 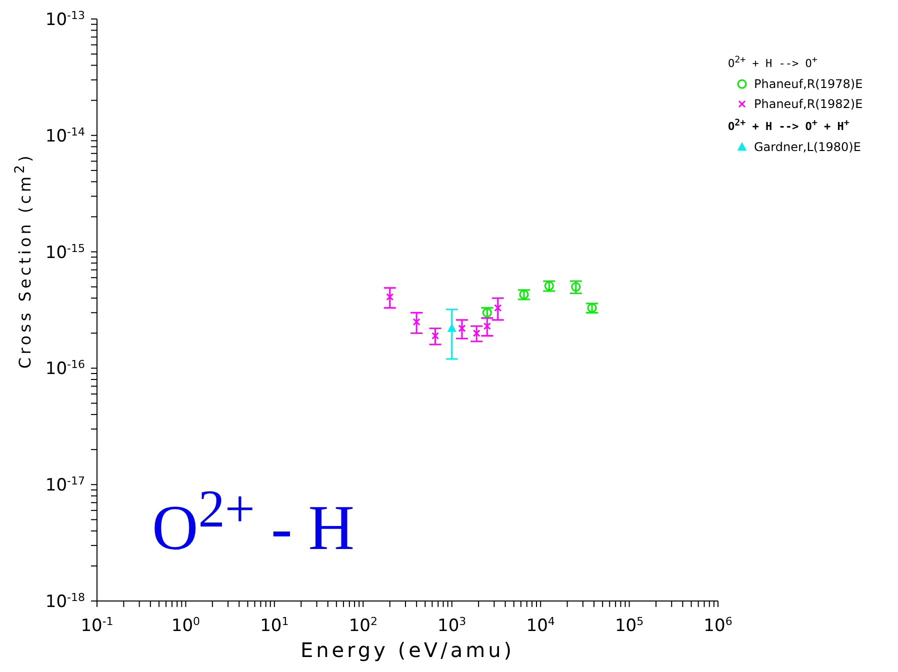 I want to click on x-tick-label: 10$^{-1}$, so click(x=97, y=625).